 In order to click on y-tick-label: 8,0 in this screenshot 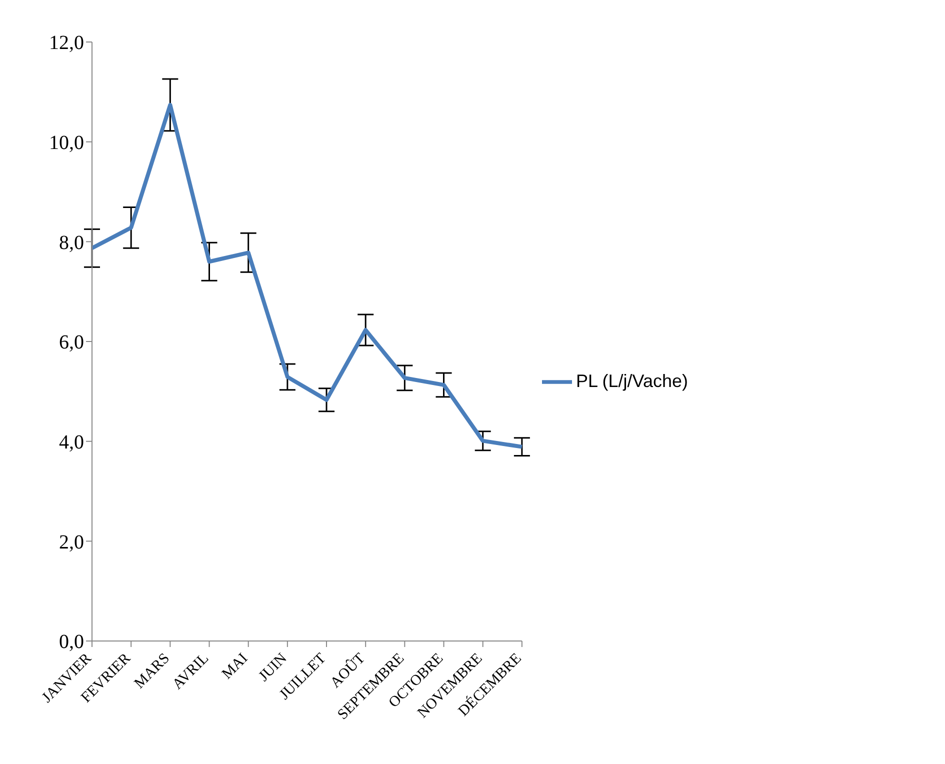, I will do `click(71, 243)`.